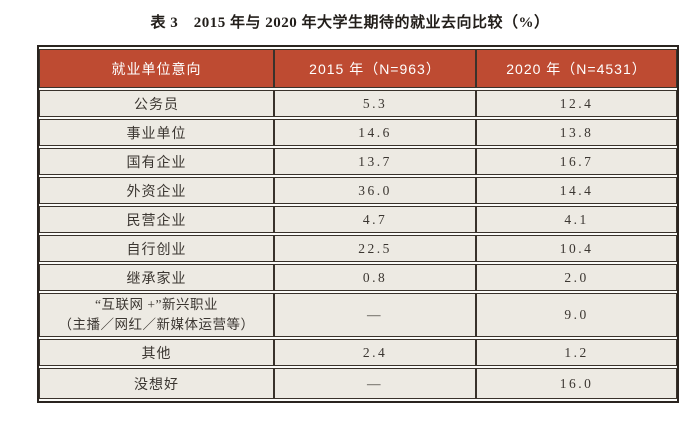  Describe the element at coordinates (156, 190) in the screenshot. I see `row-label: 外资企业` at that location.